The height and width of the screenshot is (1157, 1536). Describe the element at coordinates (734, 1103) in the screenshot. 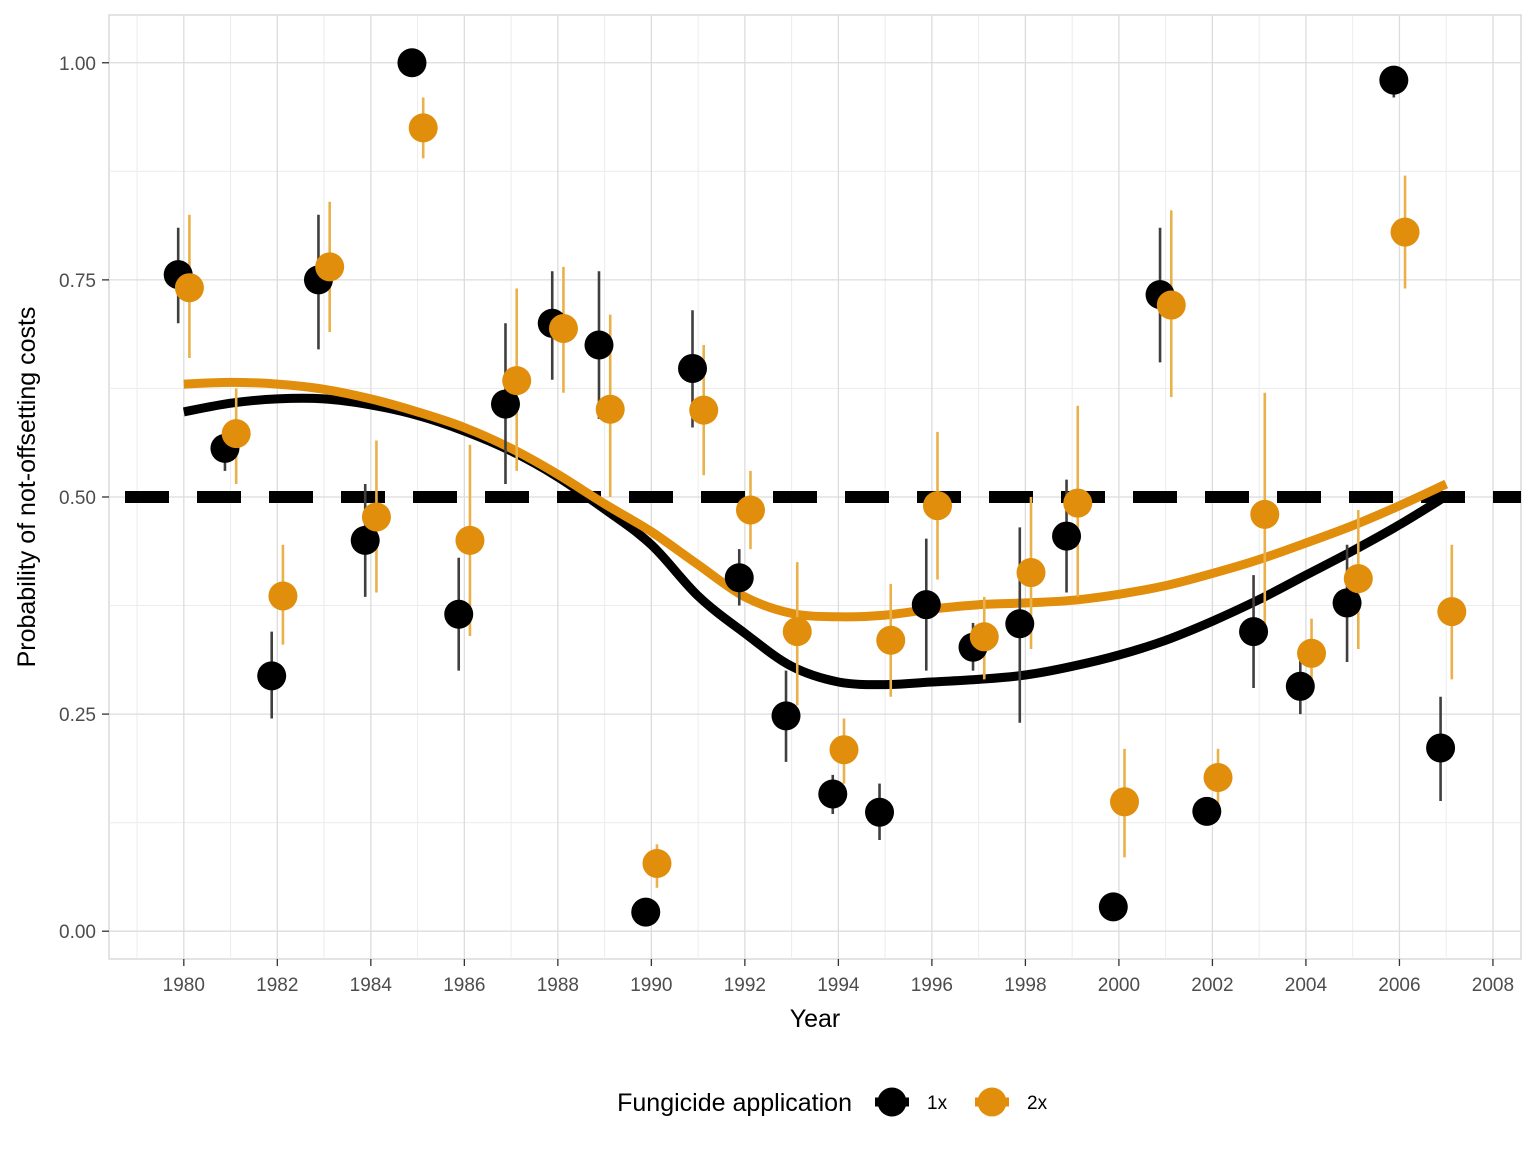

I see `legend-title: Fungicide application` at that location.